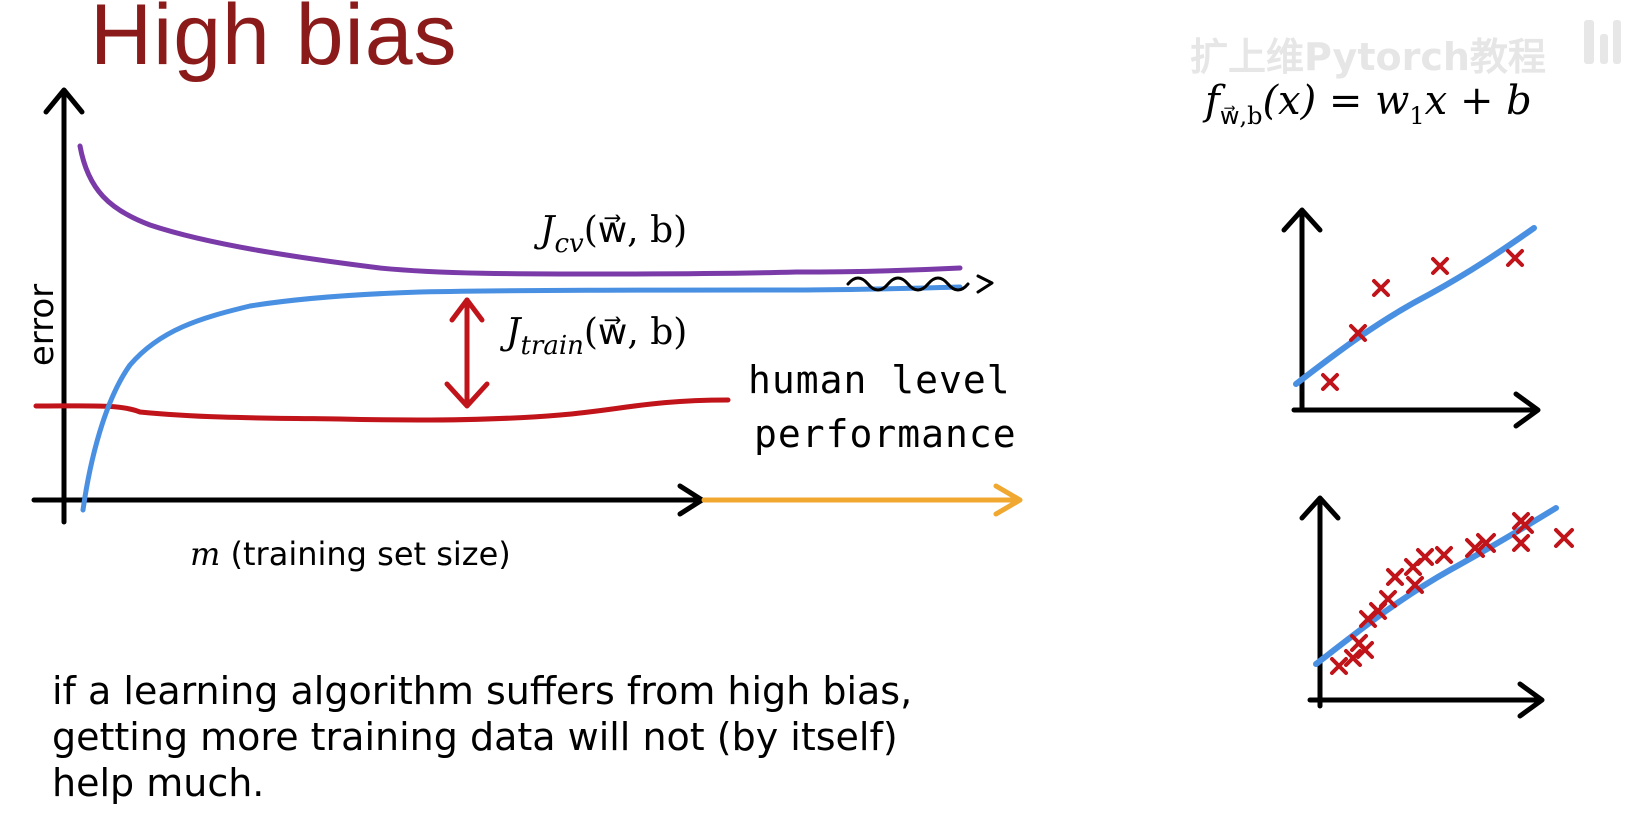 The height and width of the screenshot is (820, 1637). What do you see at coordinates (614, 234) in the screenshot?
I see `jcv-label: Jcv(w⃗, b)` at bounding box center [614, 234].